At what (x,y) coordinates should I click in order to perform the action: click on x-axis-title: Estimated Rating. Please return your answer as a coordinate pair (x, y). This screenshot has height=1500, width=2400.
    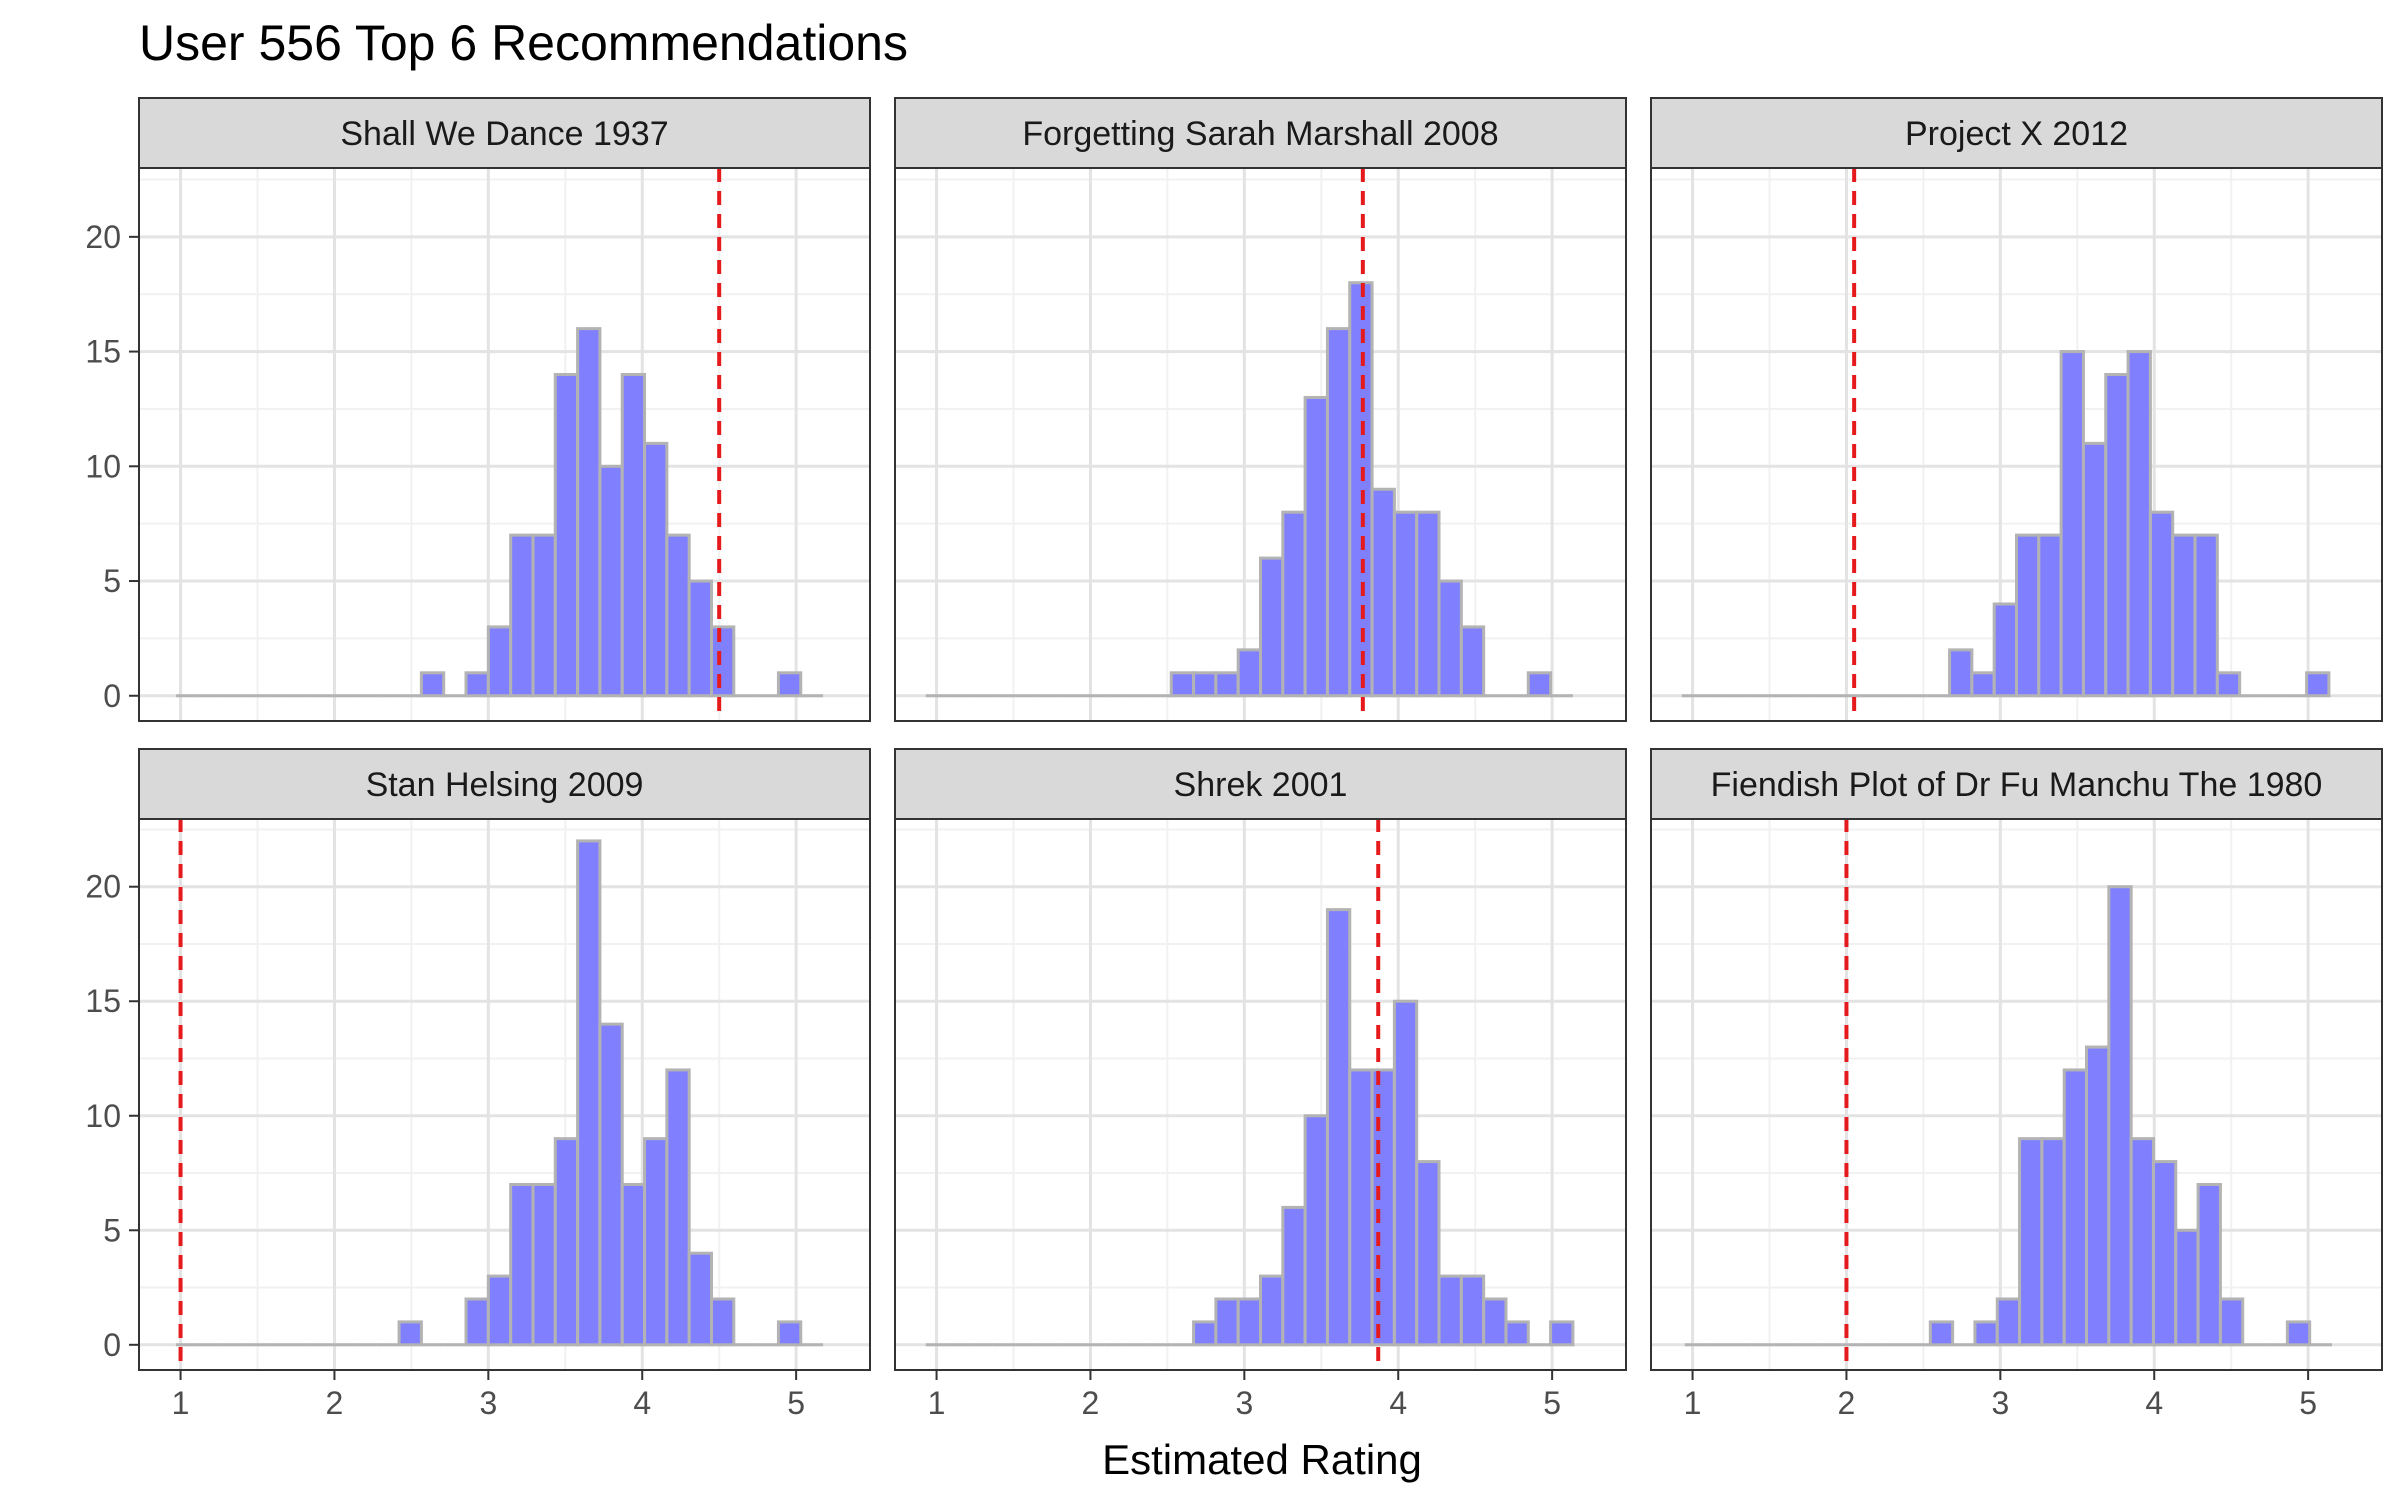
    Looking at the image, I should click on (1262, 1459).